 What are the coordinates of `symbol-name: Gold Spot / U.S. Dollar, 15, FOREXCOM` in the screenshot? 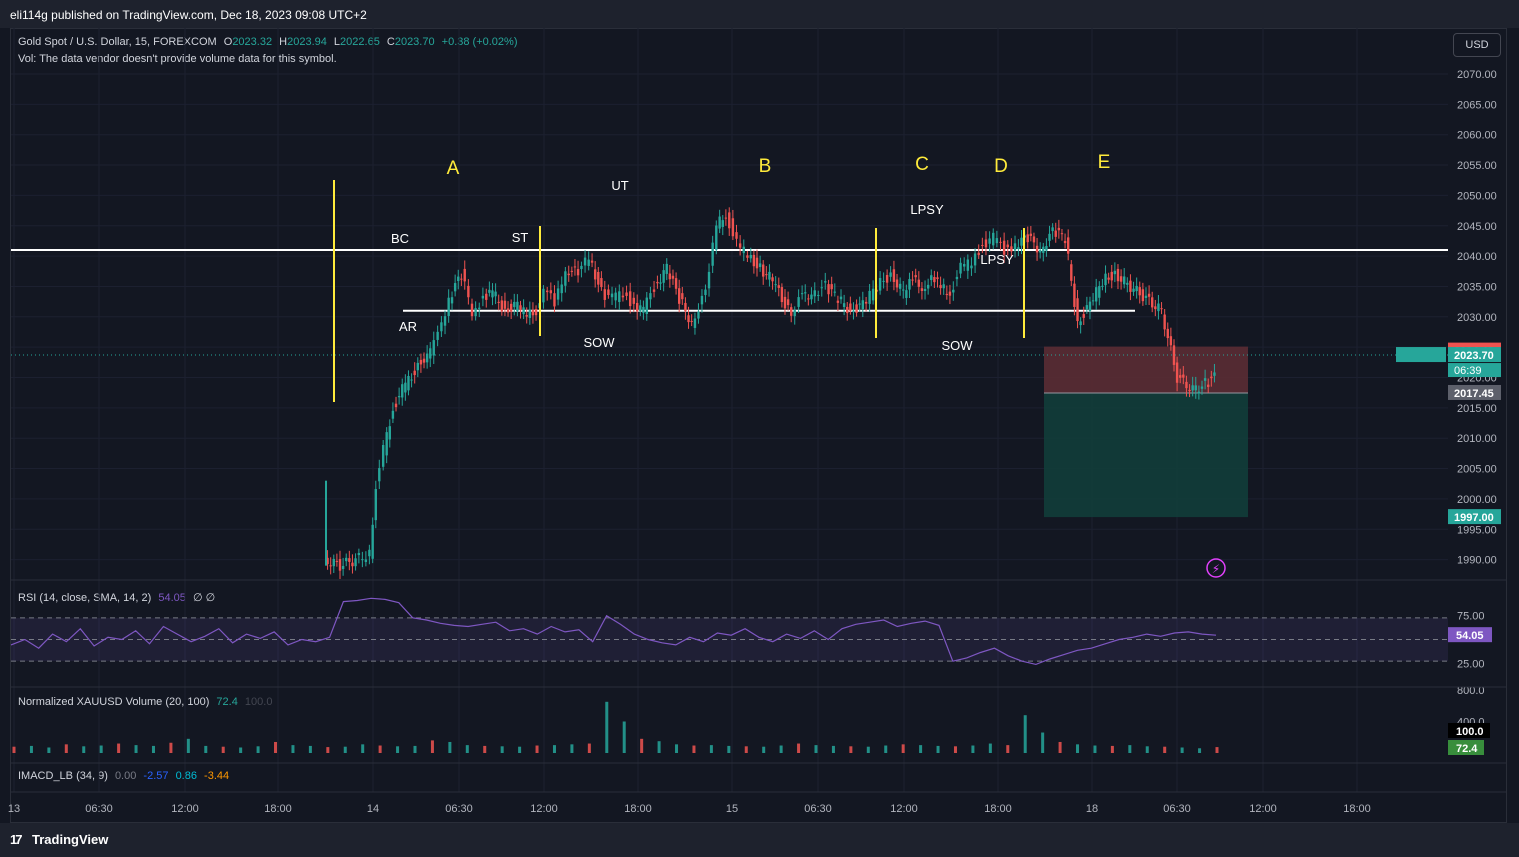 It's located at (117, 42).